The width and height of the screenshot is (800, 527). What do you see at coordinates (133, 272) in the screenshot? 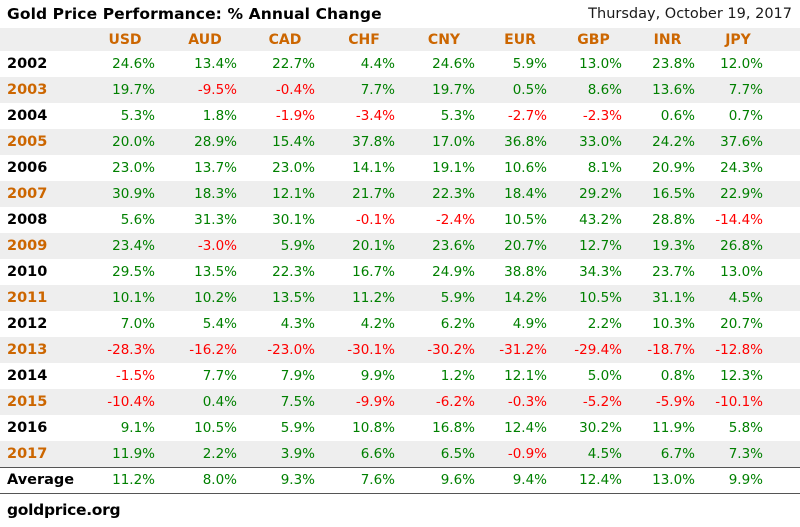
I see `value-cell: 29.5%` at bounding box center [133, 272].